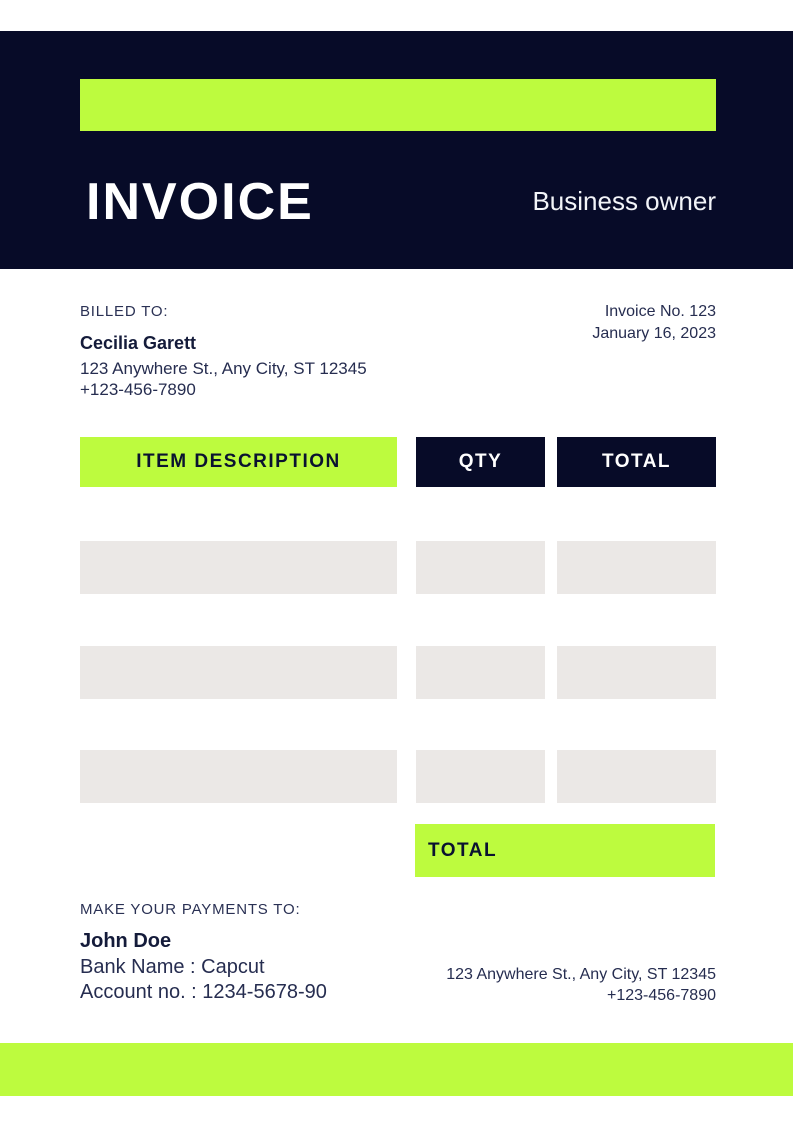 The width and height of the screenshot is (793, 1122). I want to click on table-row-1-total-cell, so click(636, 567).